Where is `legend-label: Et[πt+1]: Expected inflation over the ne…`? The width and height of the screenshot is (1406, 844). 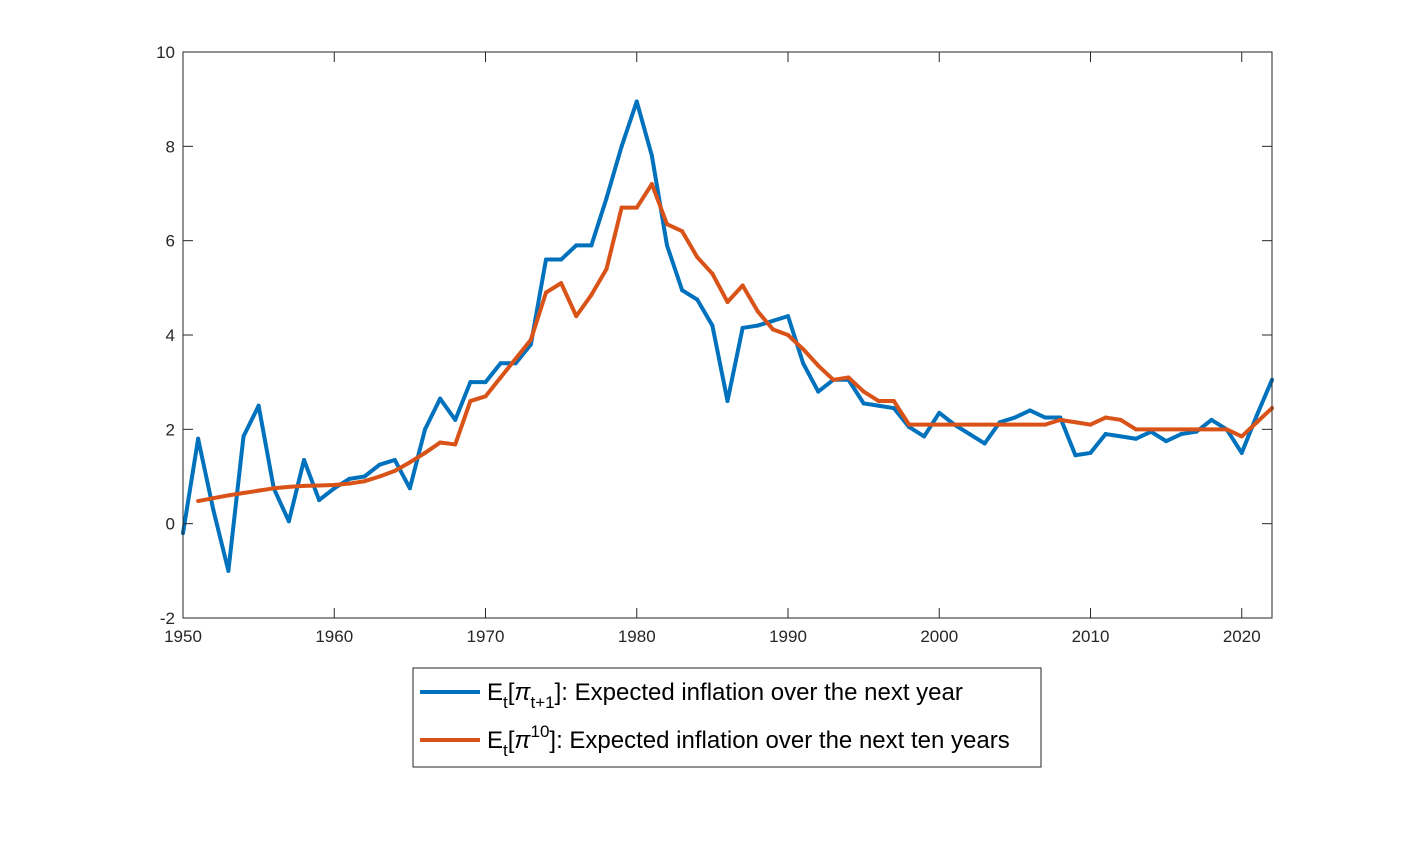 legend-label: Et[πt+1]: Expected inflation over the ne… is located at coordinates (725, 695).